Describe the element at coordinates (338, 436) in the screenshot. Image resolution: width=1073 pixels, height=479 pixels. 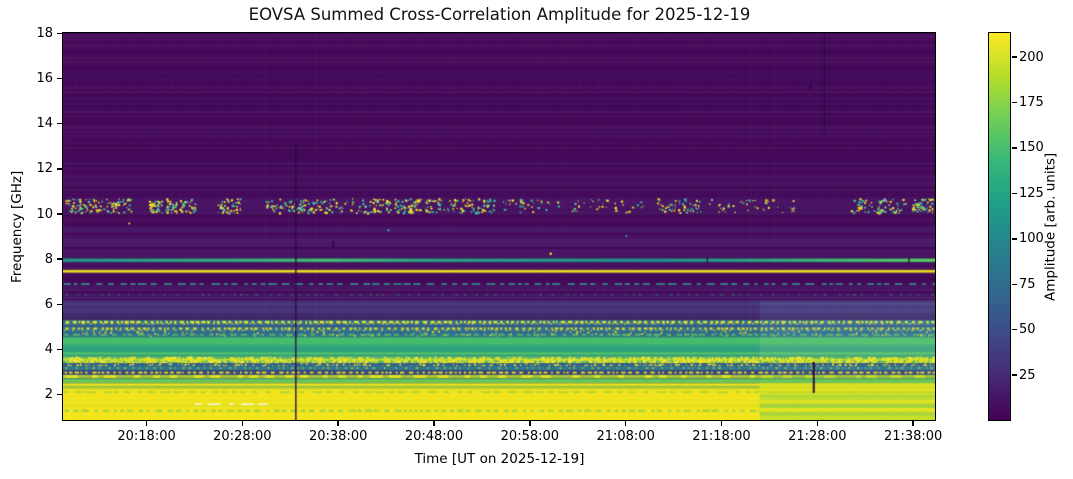
I see `x-tick-label: 20:38:00` at that location.